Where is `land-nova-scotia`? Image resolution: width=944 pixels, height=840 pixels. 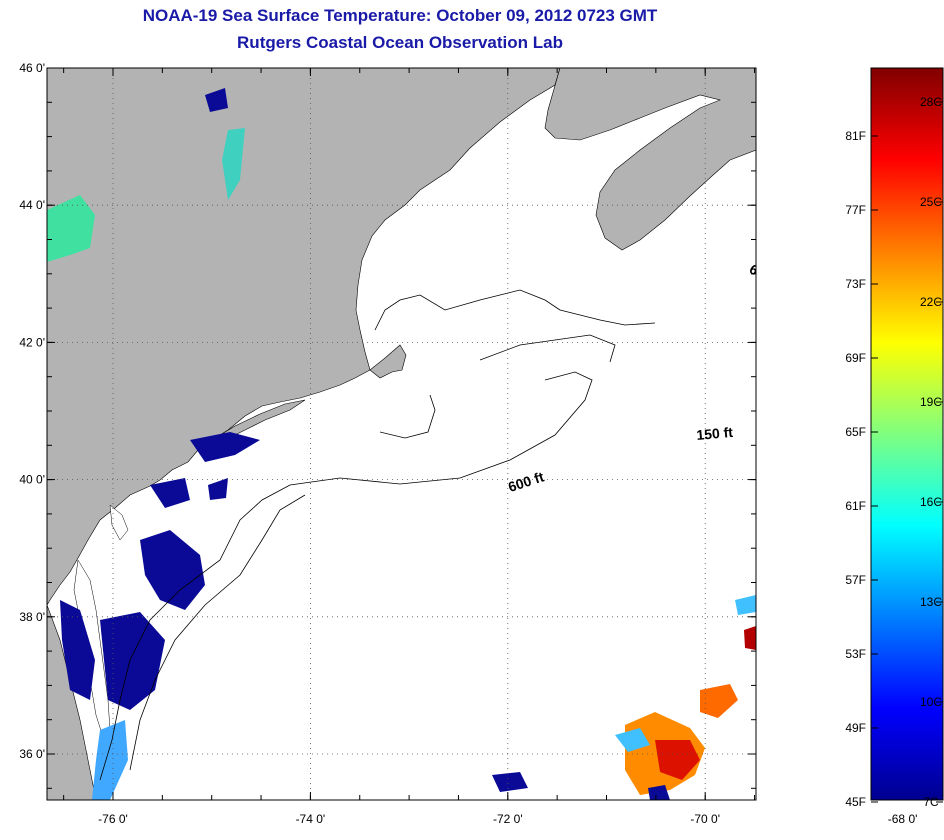
land-nova-scotia is located at coordinates (650, 159).